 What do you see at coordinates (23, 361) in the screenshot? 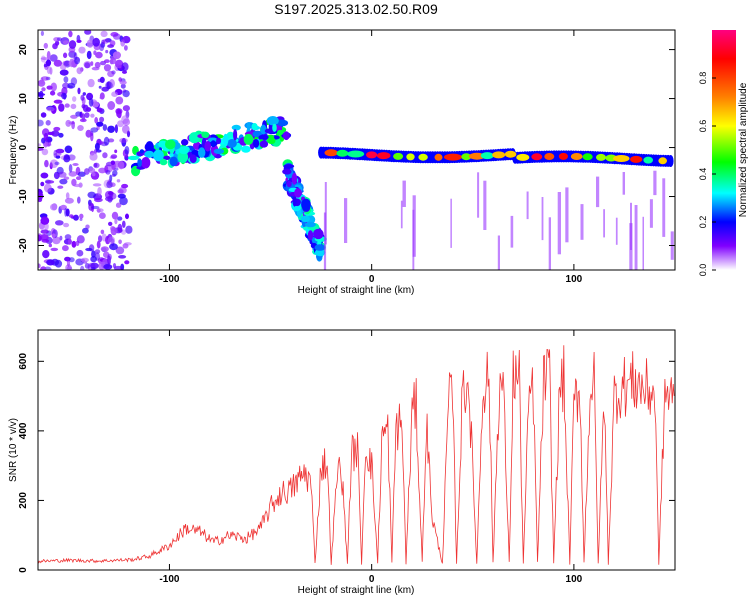
I see `y-tick-label: 600` at bounding box center [23, 361].